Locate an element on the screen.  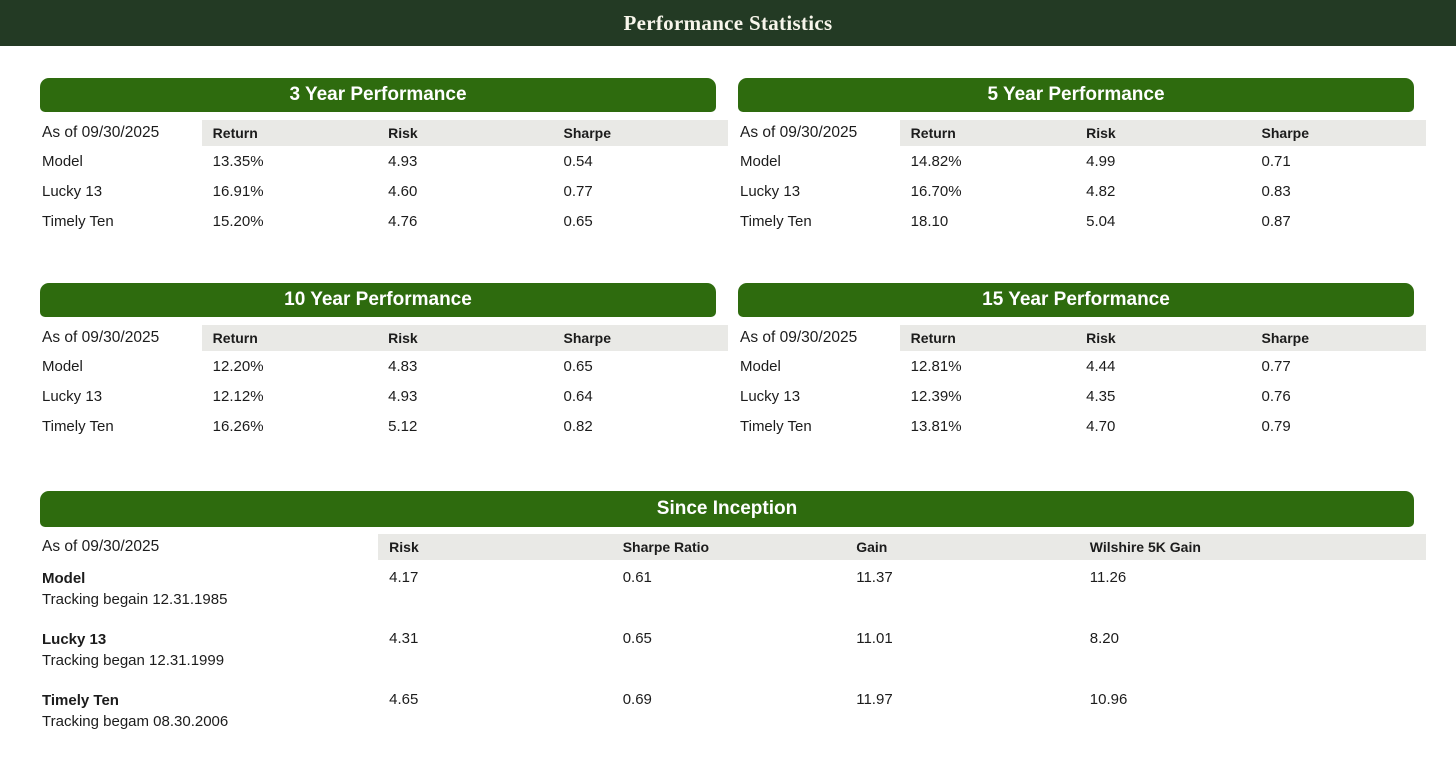
section-title: 3 Year Performance is located at coordinates (378, 94).